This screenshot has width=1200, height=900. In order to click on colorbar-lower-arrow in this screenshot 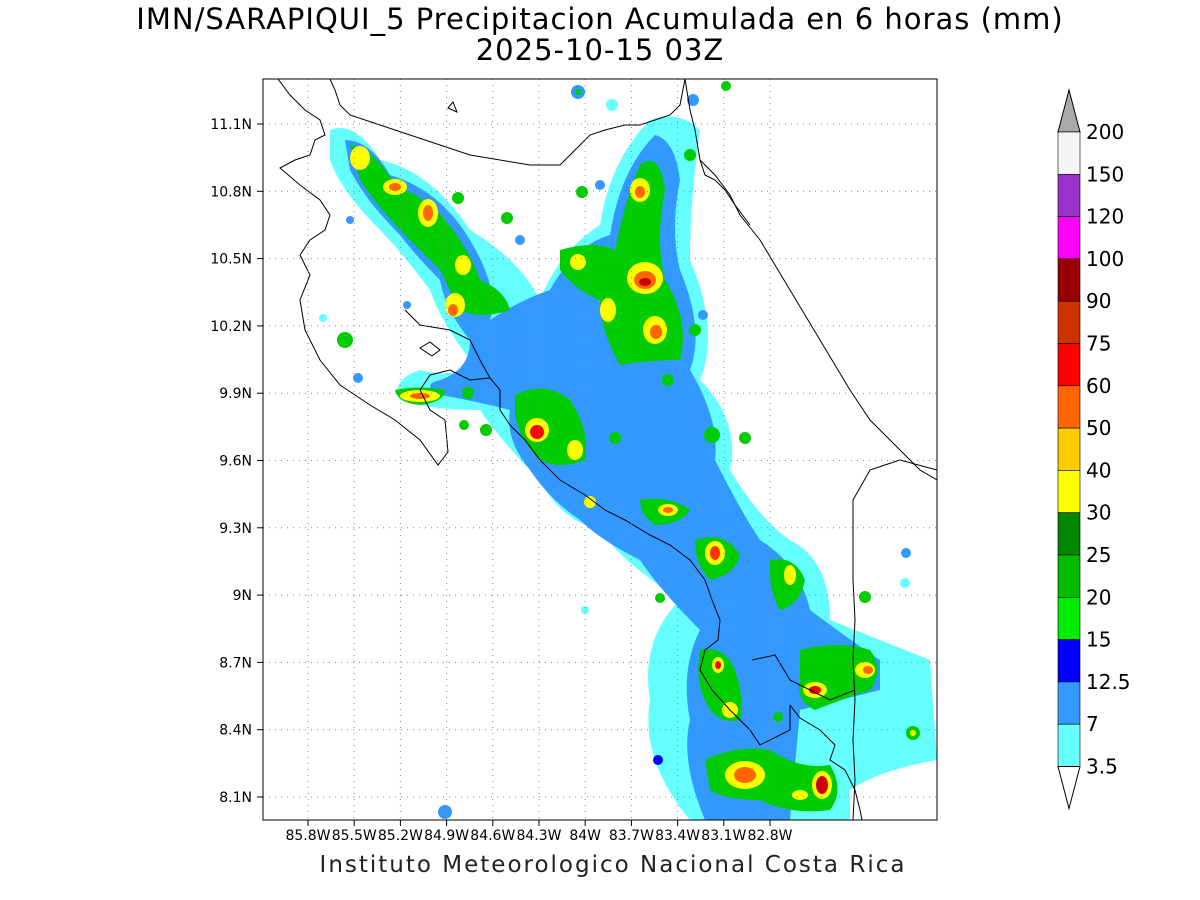, I will do `click(1069, 788)`.